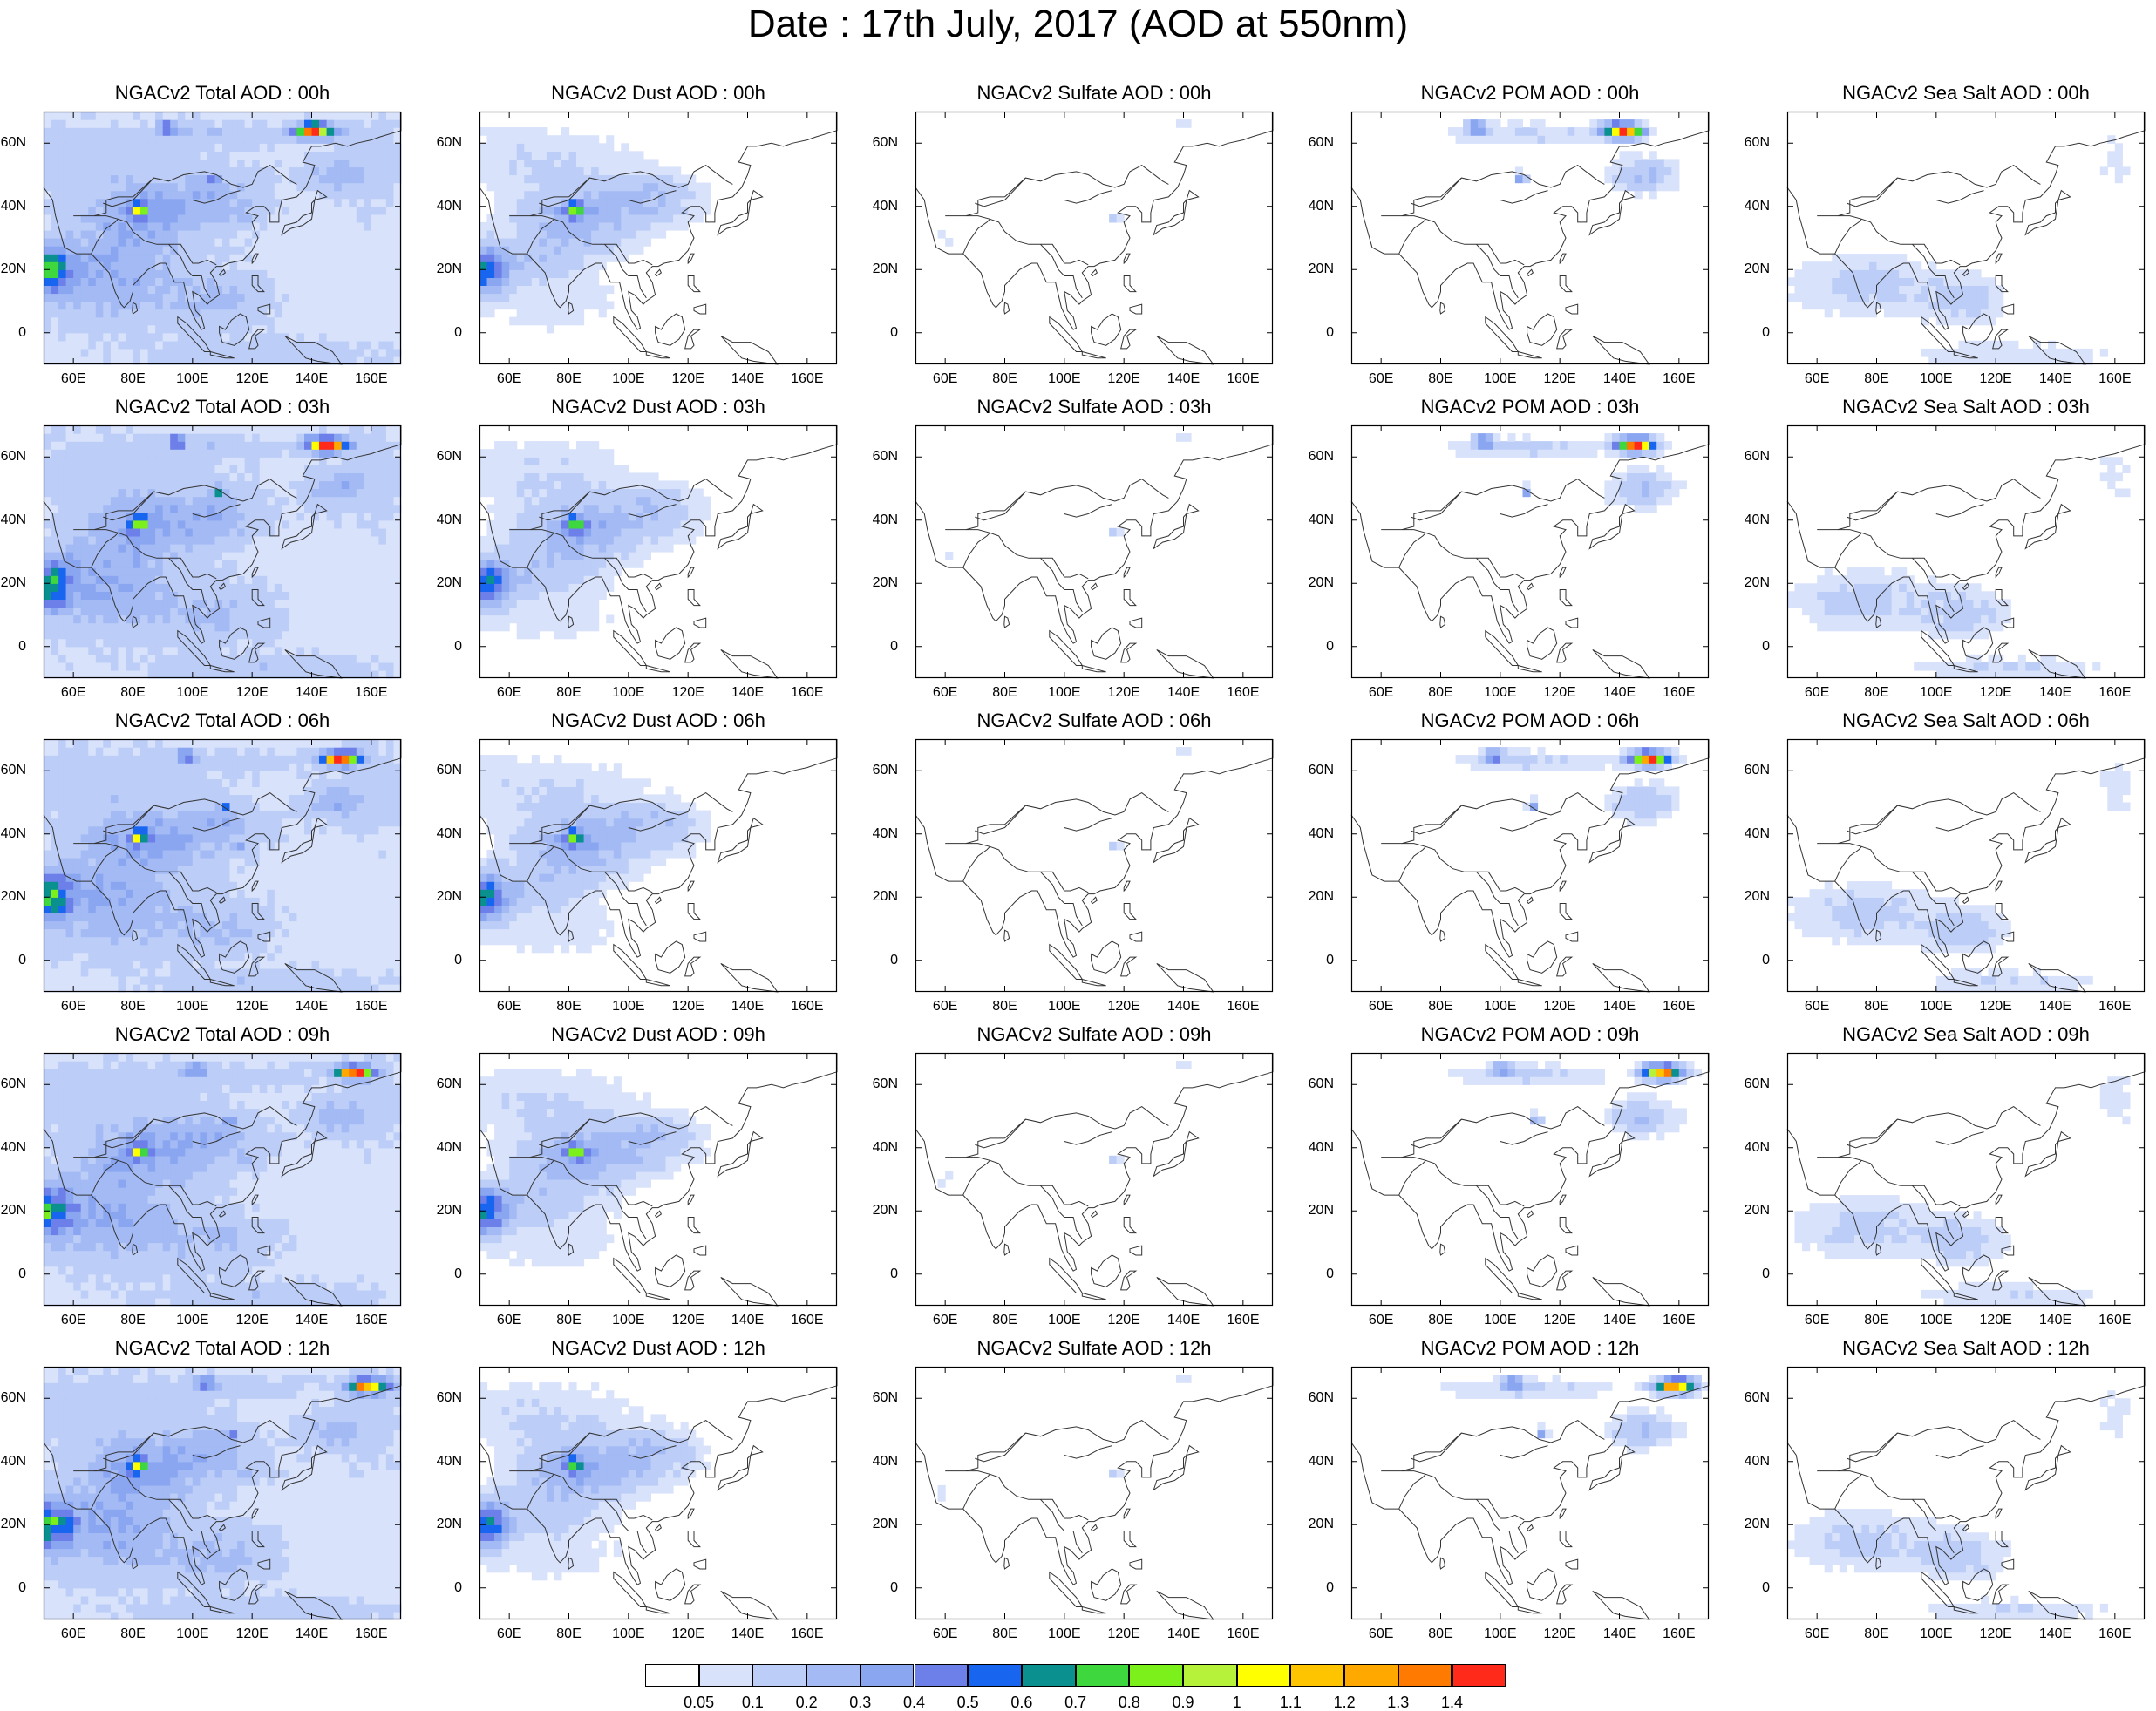 The height and width of the screenshot is (1711, 2156). Describe the element at coordinates (1966, 721) in the screenshot. I see `panel-title: NGACv2 Sea Salt AOD : 06h` at that location.